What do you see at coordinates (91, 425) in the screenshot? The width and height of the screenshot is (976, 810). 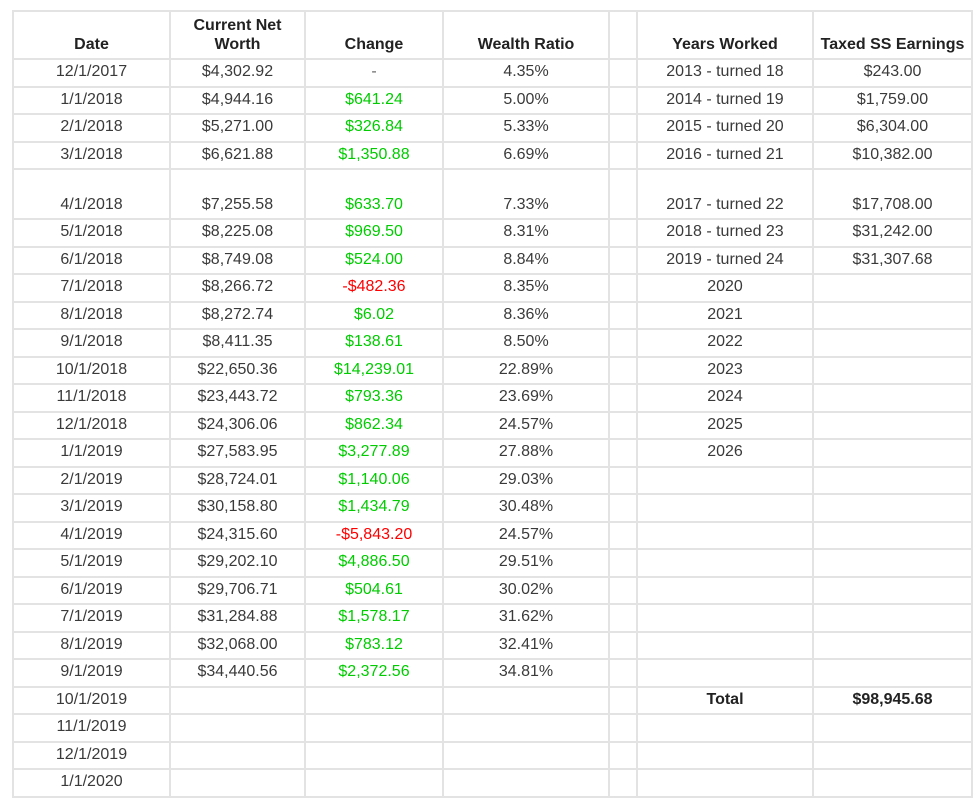 I see `cell-date: 12/1/2018` at bounding box center [91, 425].